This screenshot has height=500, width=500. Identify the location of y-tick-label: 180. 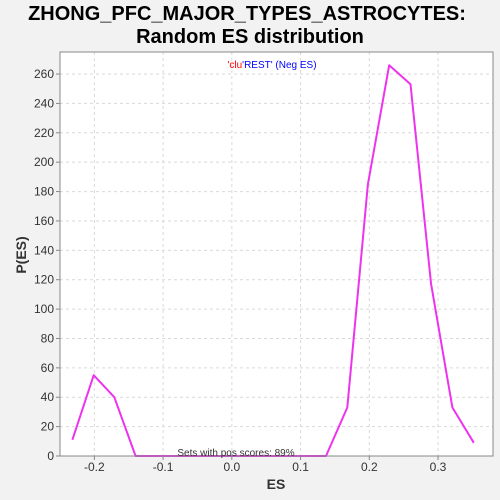
(44, 192).